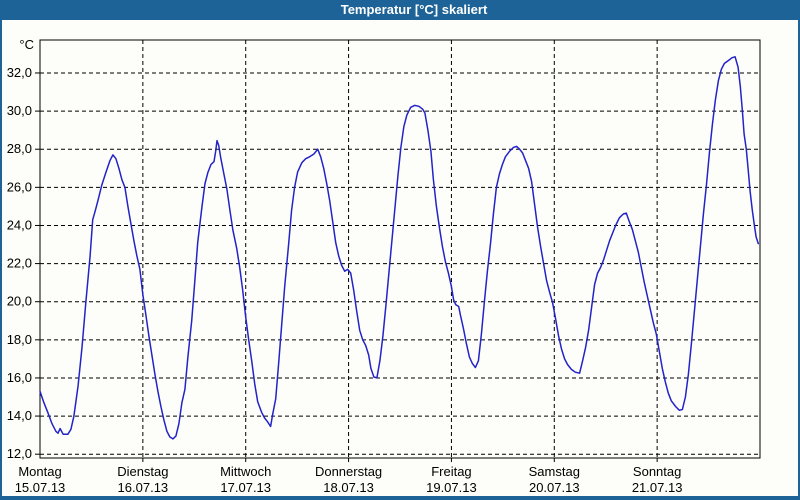 The height and width of the screenshot is (500, 800). What do you see at coordinates (414, 9) in the screenshot?
I see `window-title: Temperatur [°C] skaliert` at bounding box center [414, 9].